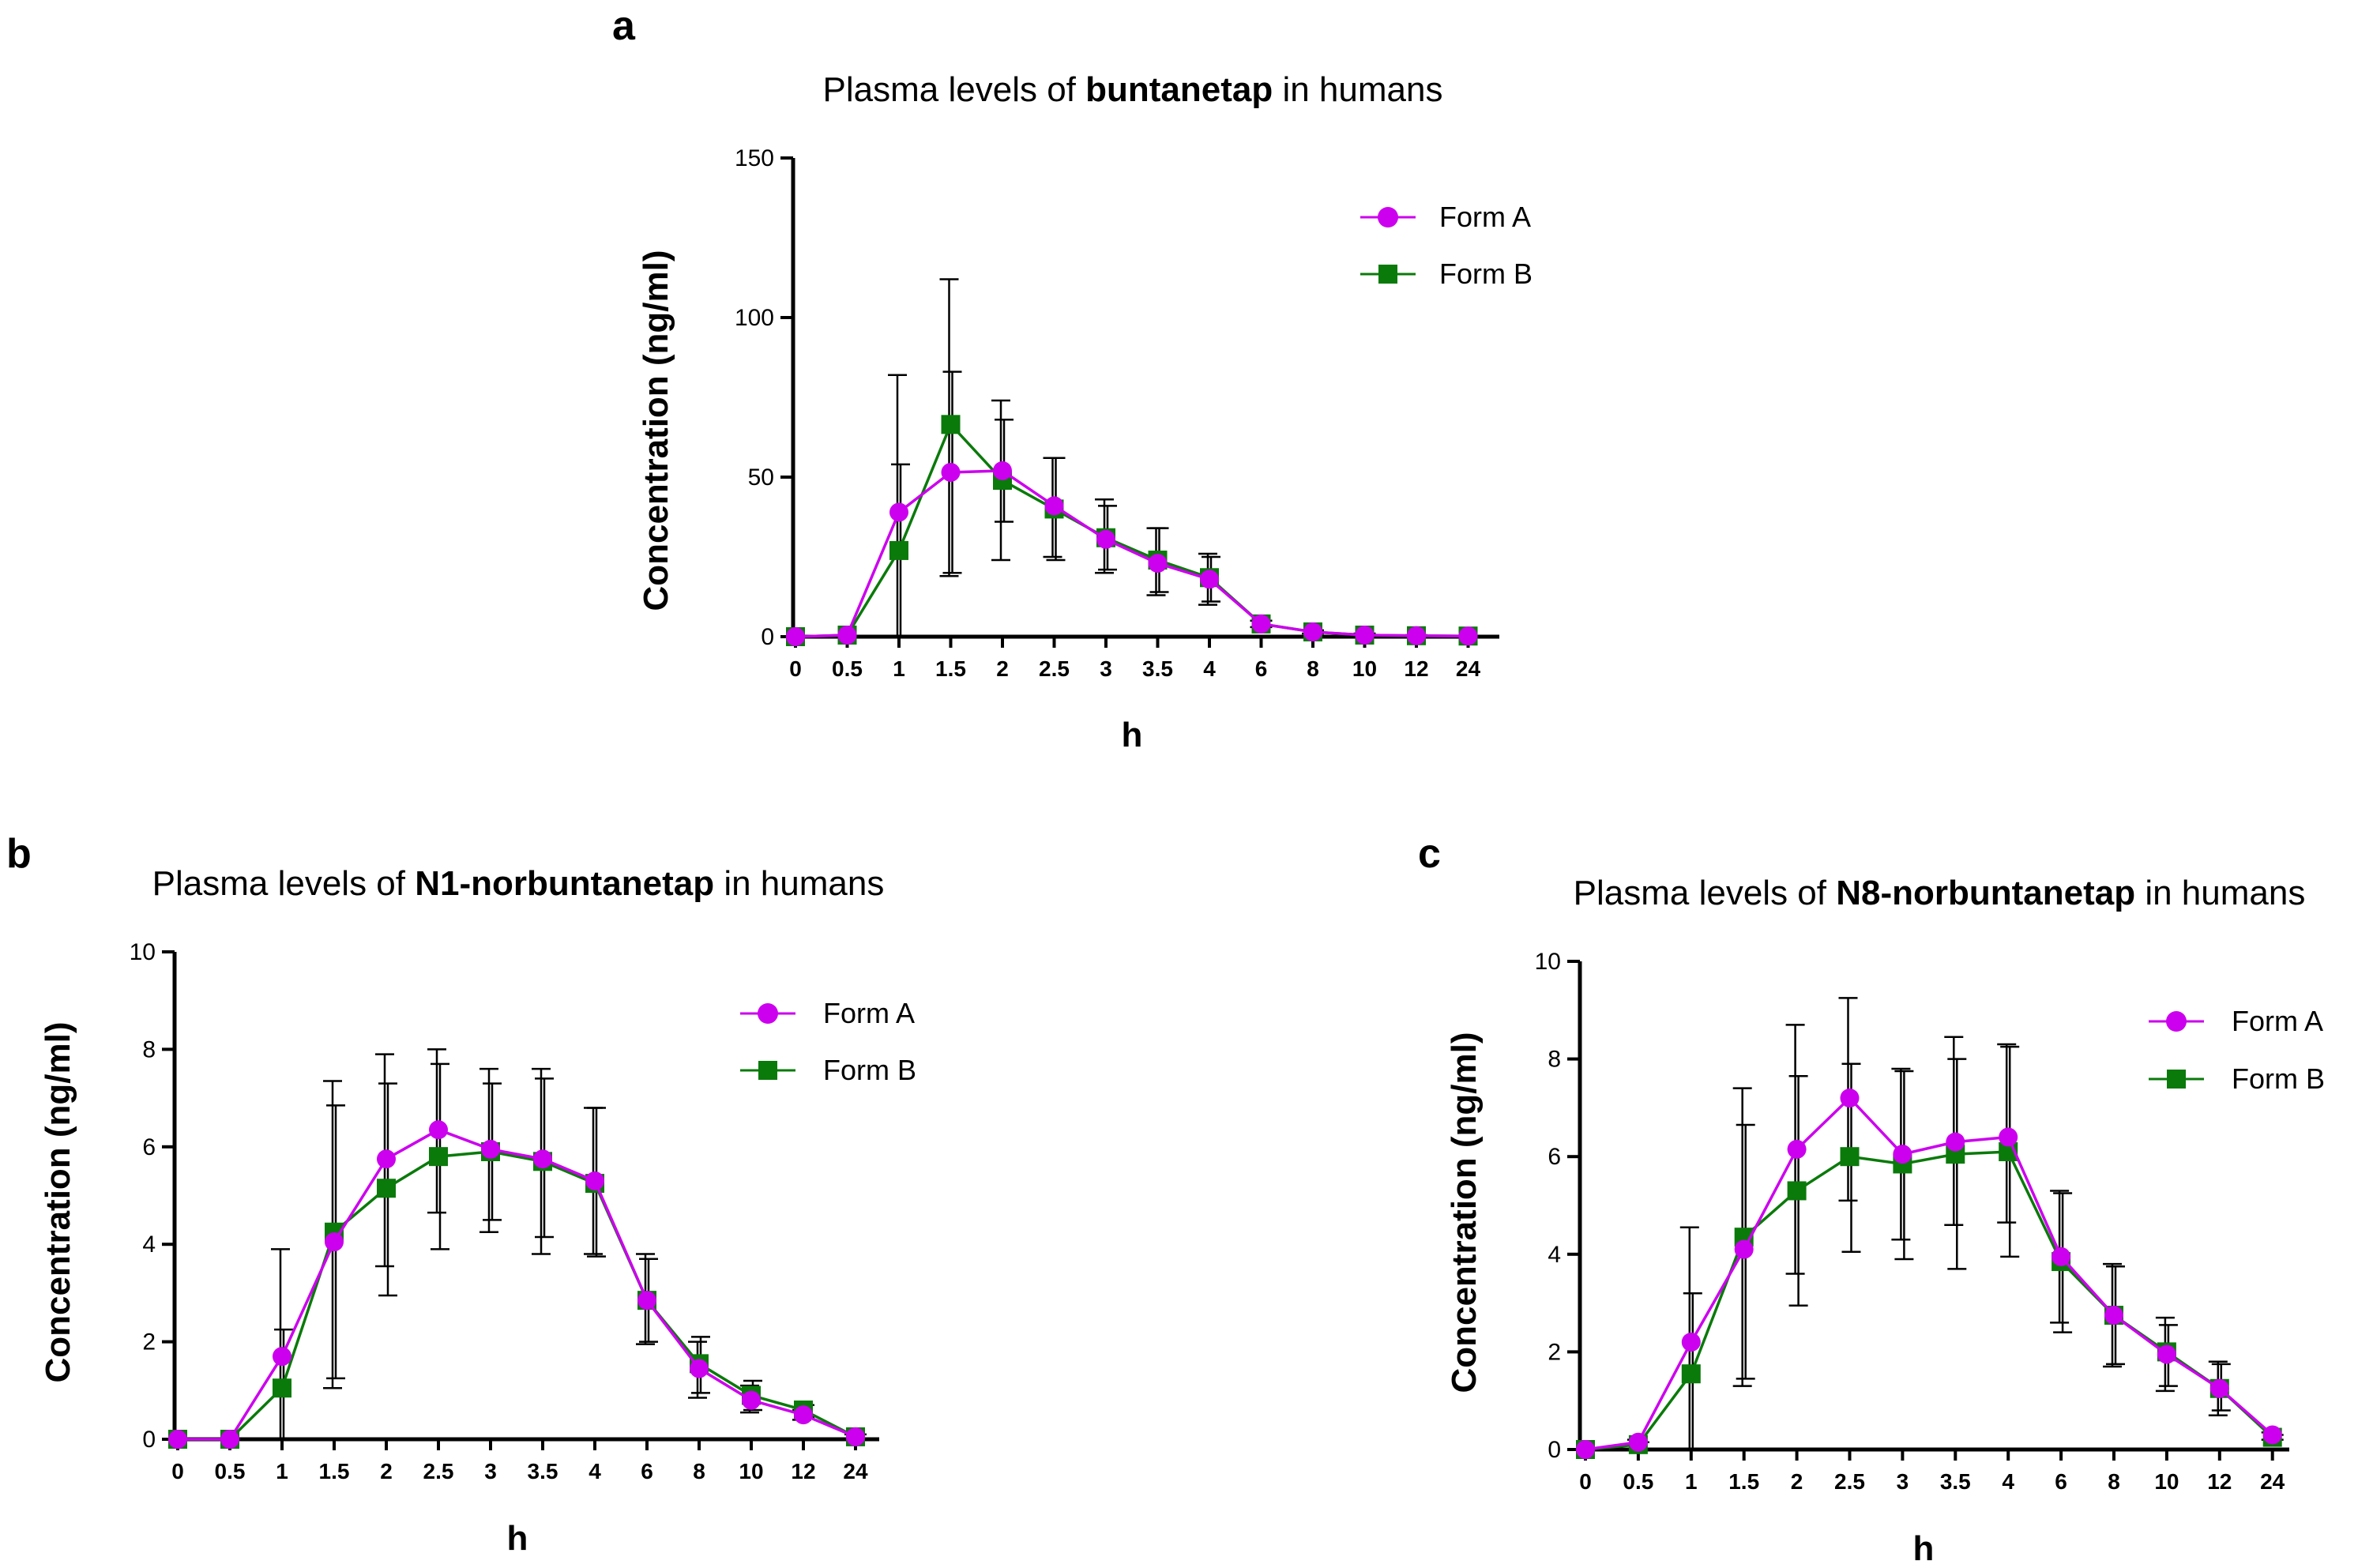 Image resolution: width=2358 pixels, height=1568 pixels. Describe the element at coordinates (2008, 1481) in the screenshot. I see `x-tick-label: 4` at that location.